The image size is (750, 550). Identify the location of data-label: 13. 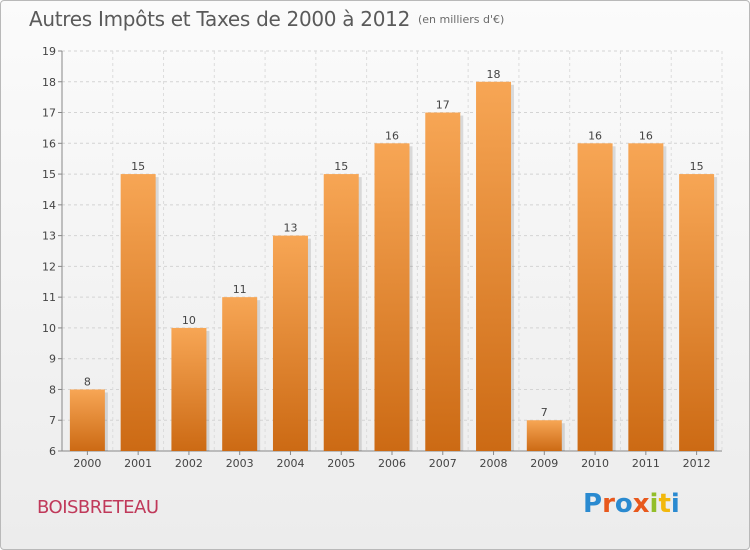
(290, 228).